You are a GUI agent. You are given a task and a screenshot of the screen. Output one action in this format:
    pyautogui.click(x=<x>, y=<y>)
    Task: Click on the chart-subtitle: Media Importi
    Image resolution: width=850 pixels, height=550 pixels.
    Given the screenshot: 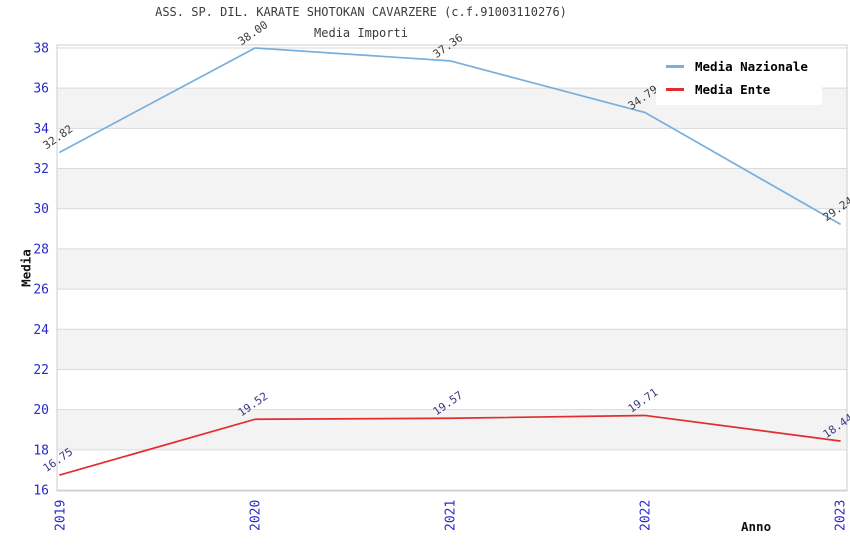 What is the action you would take?
    pyautogui.click(x=361, y=33)
    